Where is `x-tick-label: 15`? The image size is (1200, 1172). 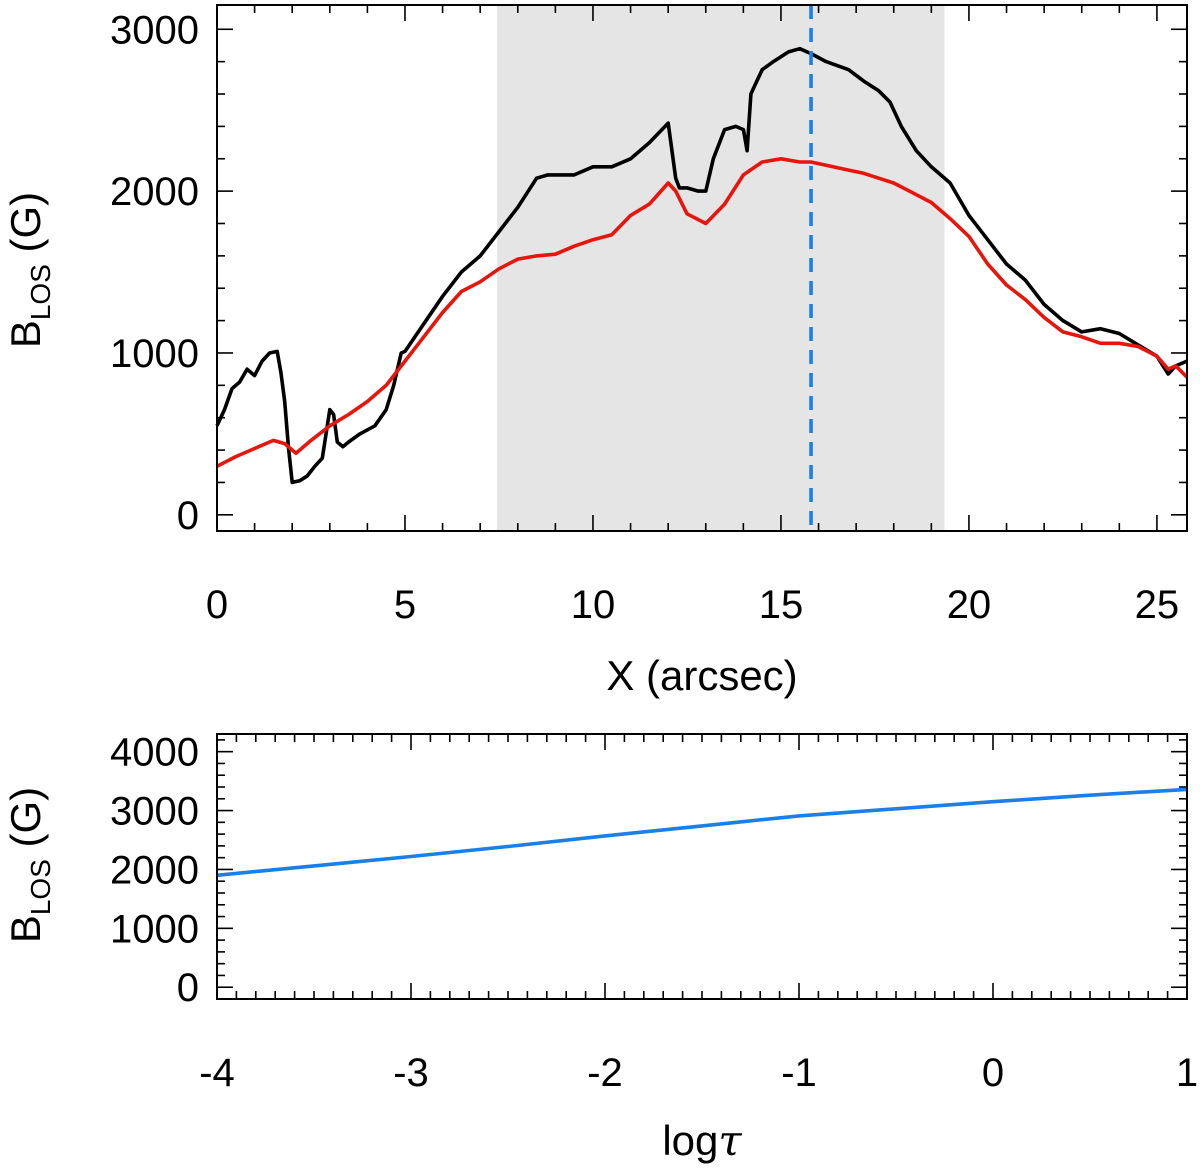 x-tick-label: 15 is located at coordinates (781, 605).